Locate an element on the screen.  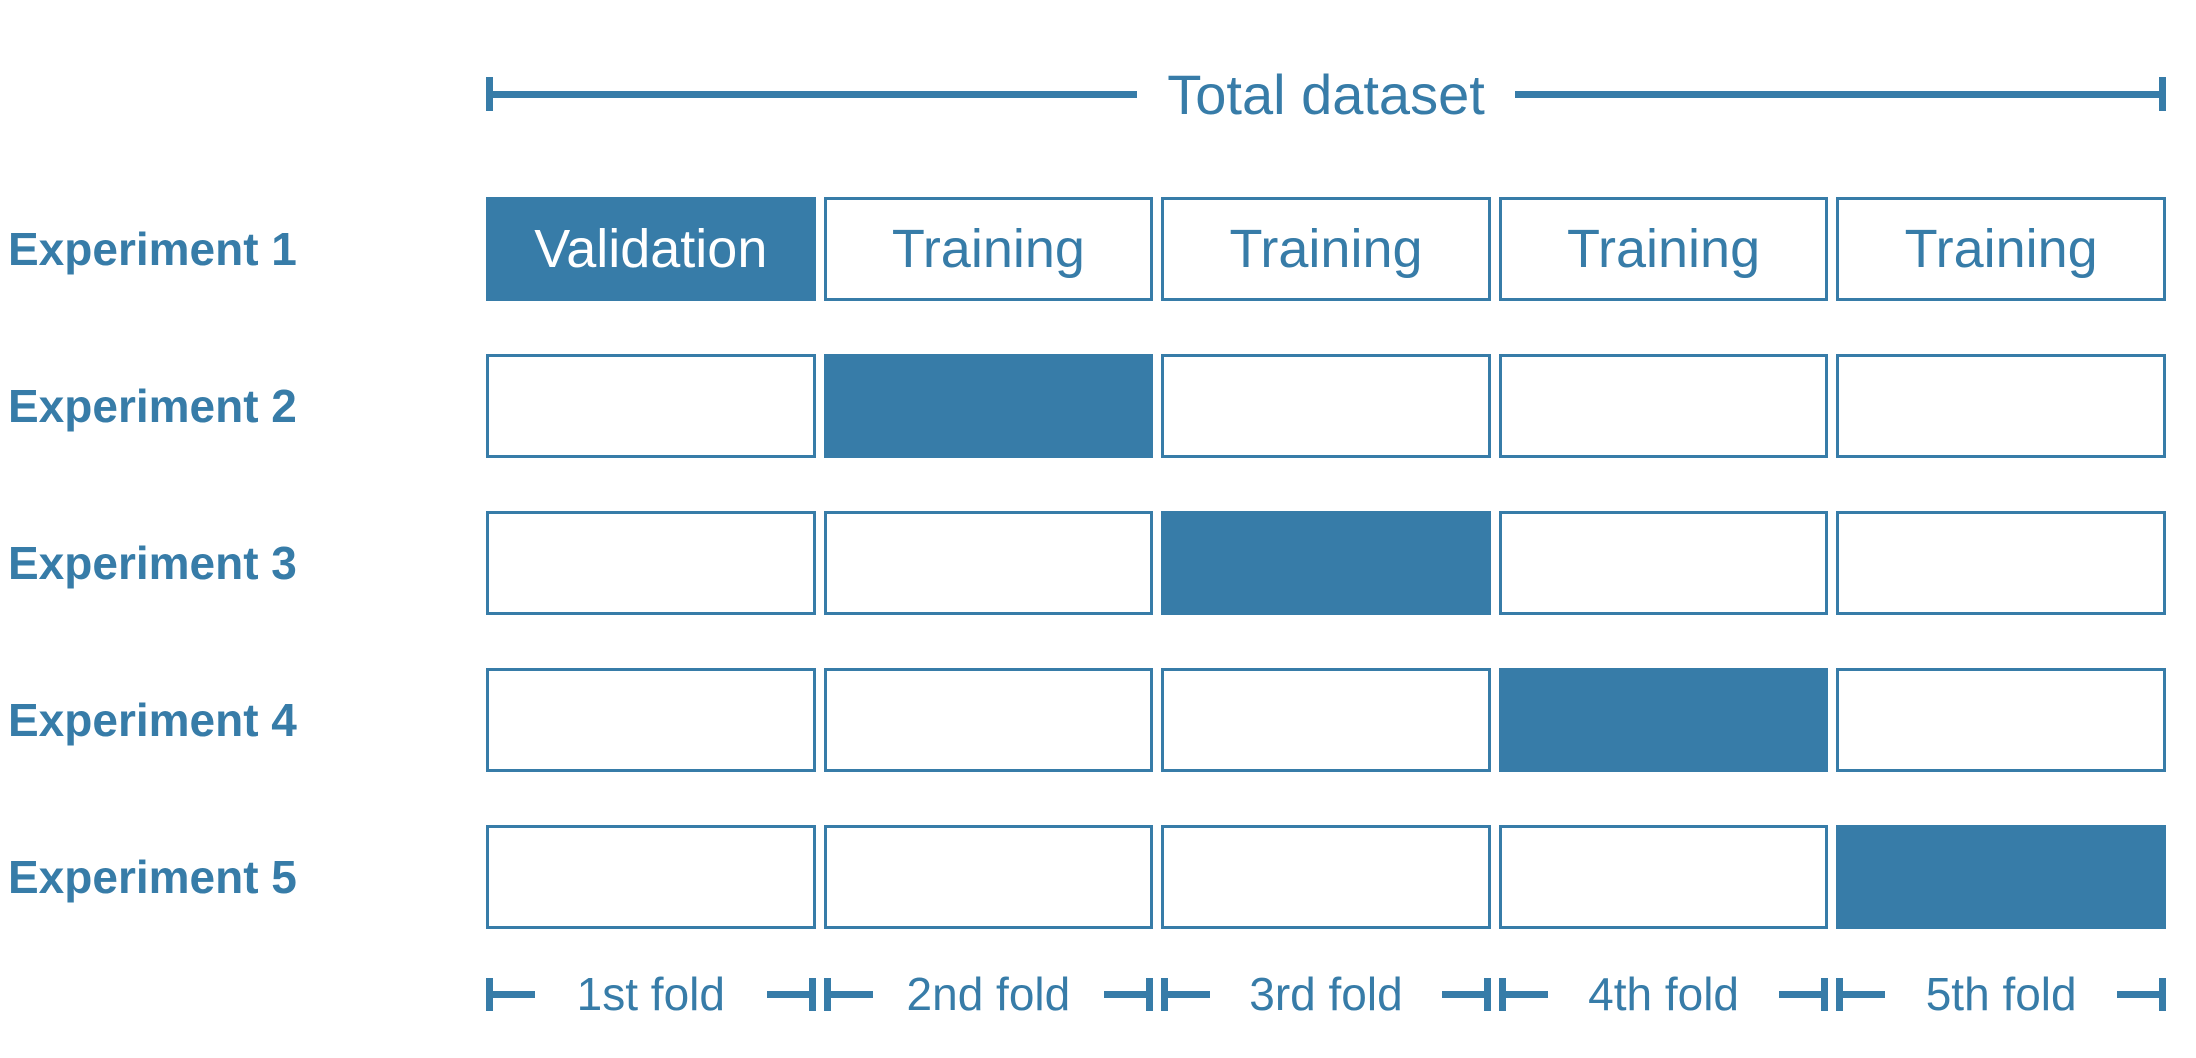
fold-label: 4th fold is located at coordinates (1664, 994).